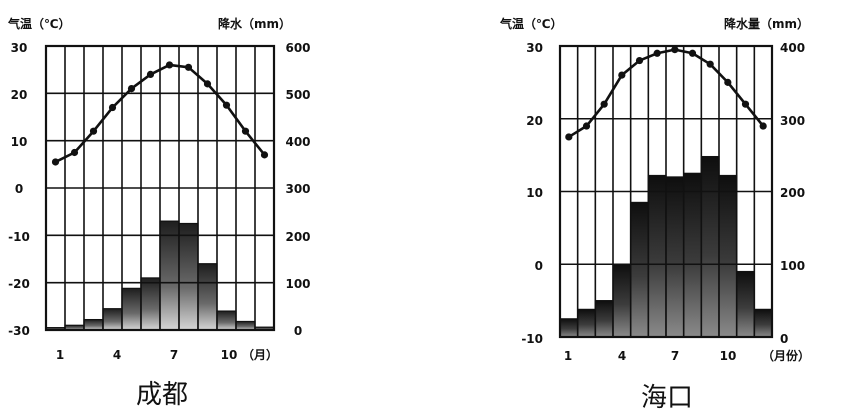 This screenshot has height=414, width=846. Describe the element at coordinates (254, 23) in the screenshot. I see `precipitation-axis-label: 降水（mm）` at that location.